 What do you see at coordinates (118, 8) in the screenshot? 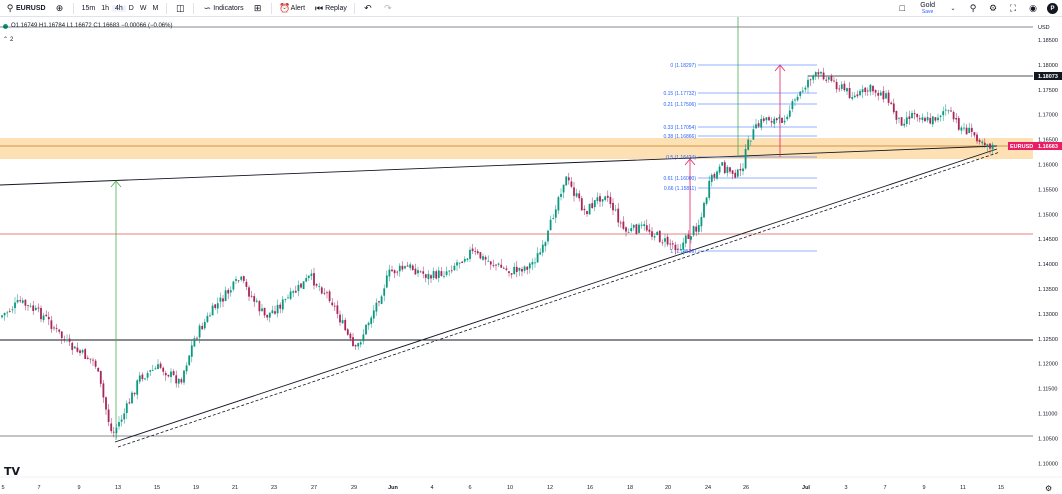
I see `interval-4h: 4h` at bounding box center [118, 8].